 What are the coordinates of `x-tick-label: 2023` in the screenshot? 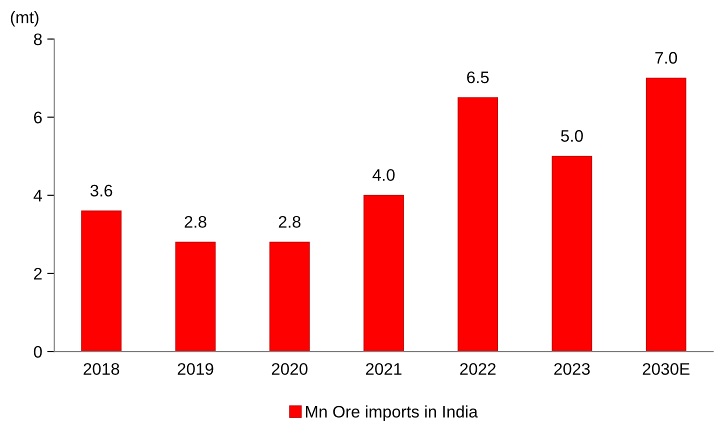 It's located at (572, 369).